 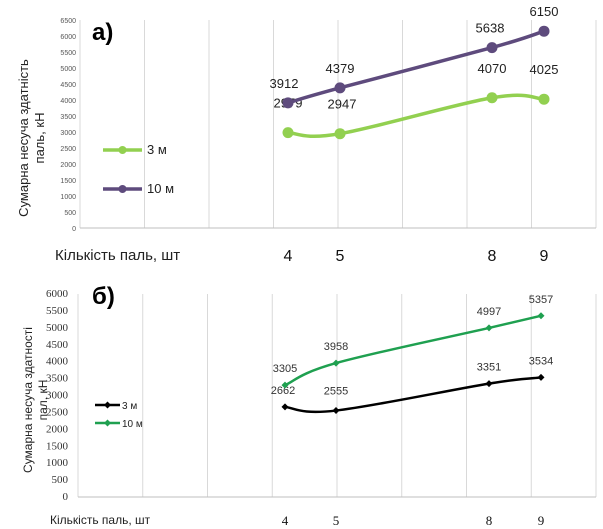 What do you see at coordinates (283, 391) in the screenshot?
I see `data-label: 2662` at bounding box center [283, 391].